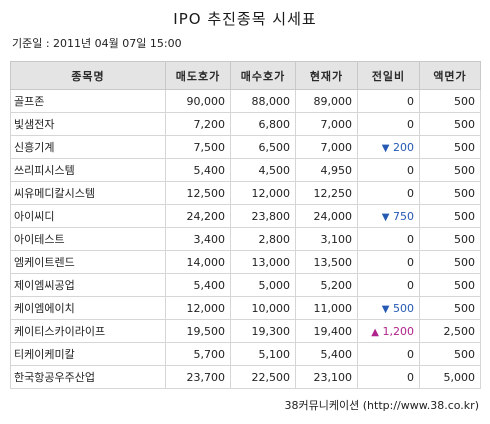 The image size is (490, 424). Describe the element at coordinates (198, 75) in the screenshot. I see `column-header-ask: 매도호가` at that location.